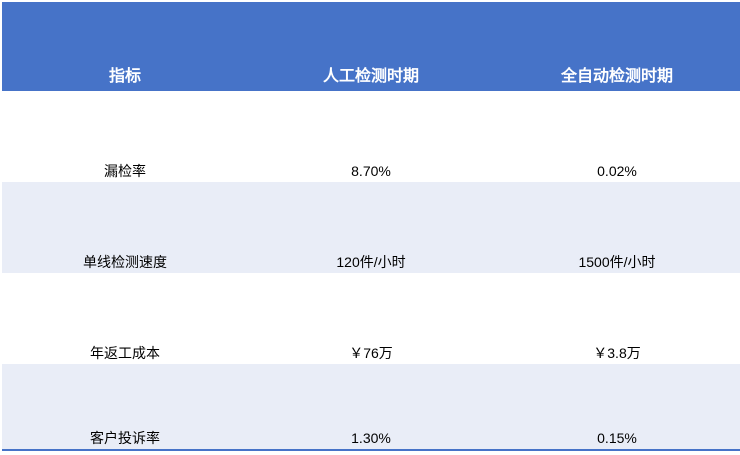  I want to click on cell-manual-rework-cost: ￥76万, so click(371, 352).